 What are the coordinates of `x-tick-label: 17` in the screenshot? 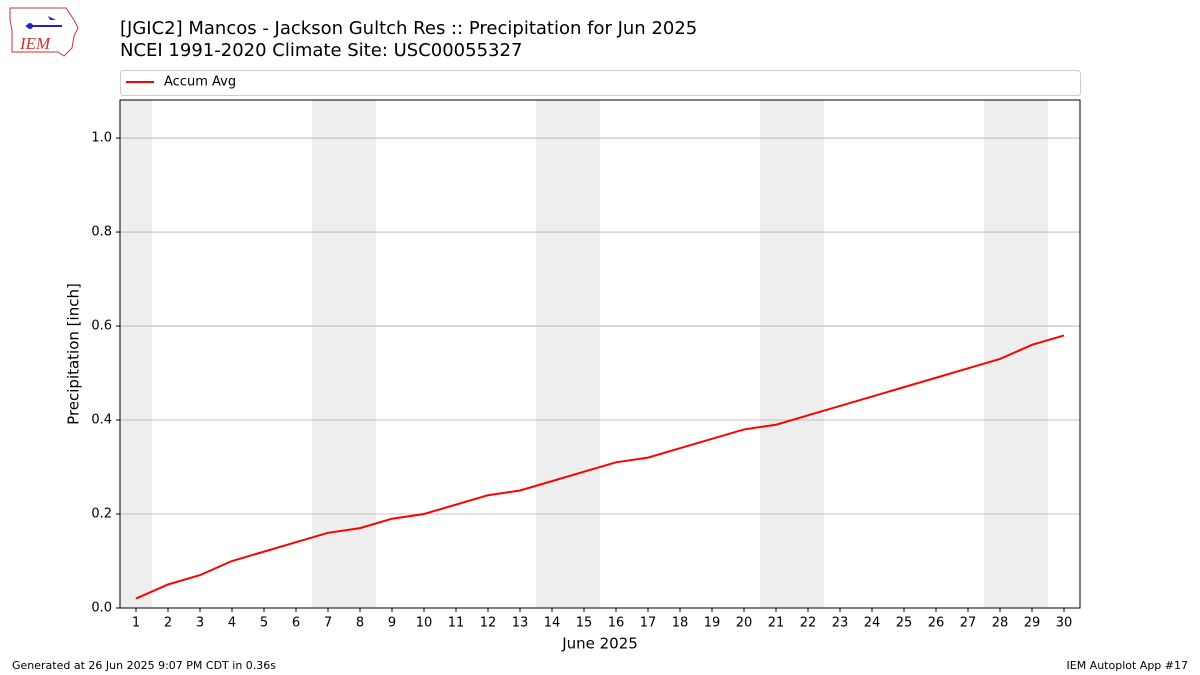 It's located at (648, 623).